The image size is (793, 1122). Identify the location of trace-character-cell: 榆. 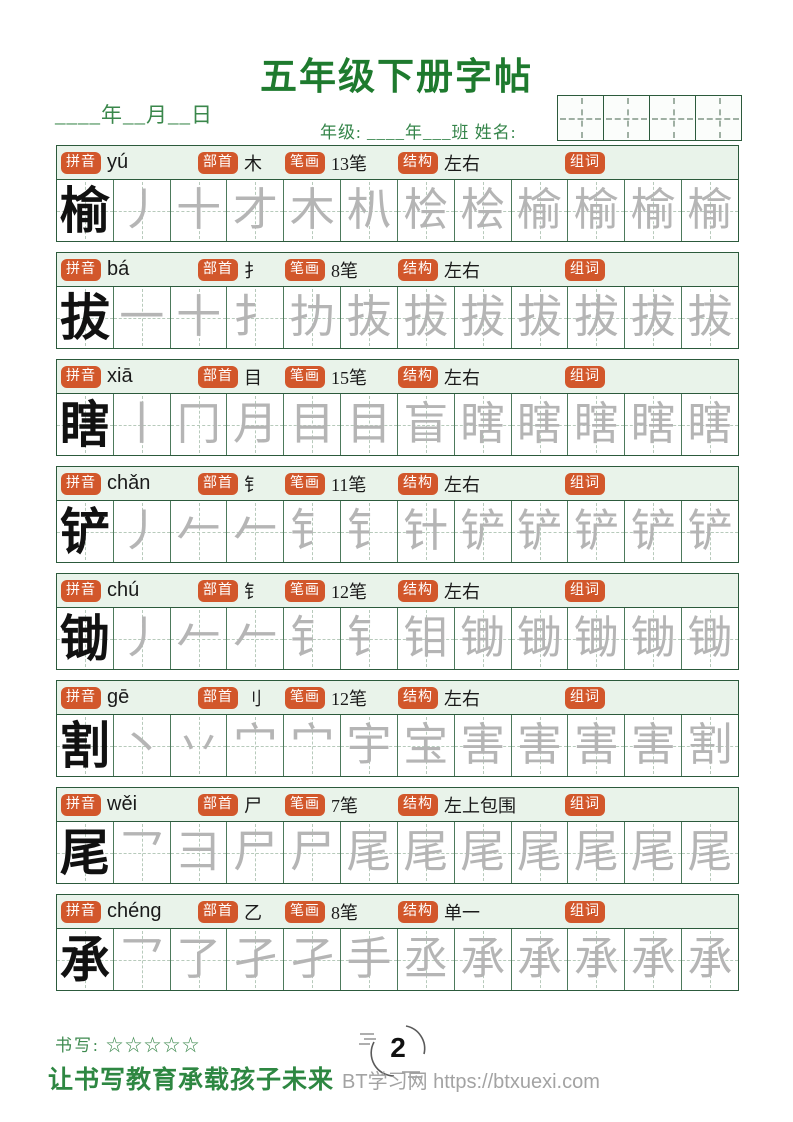
(654, 210).